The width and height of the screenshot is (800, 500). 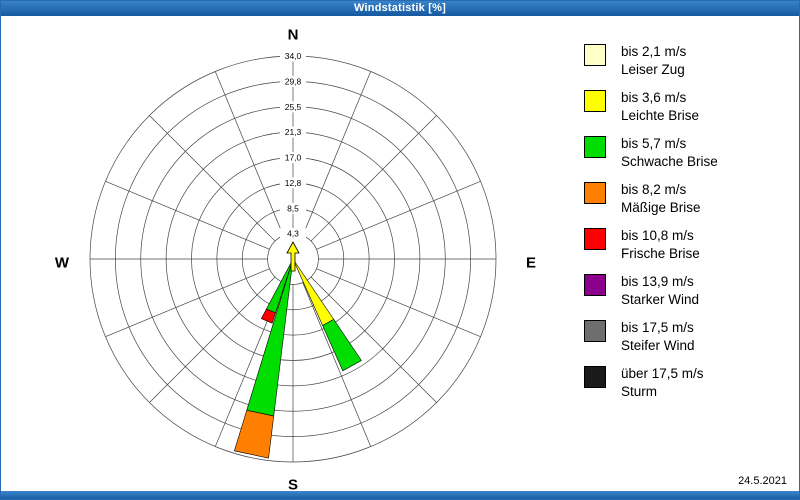 What do you see at coordinates (660, 115) in the screenshot?
I see `legend-name: Leichte Brise` at bounding box center [660, 115].